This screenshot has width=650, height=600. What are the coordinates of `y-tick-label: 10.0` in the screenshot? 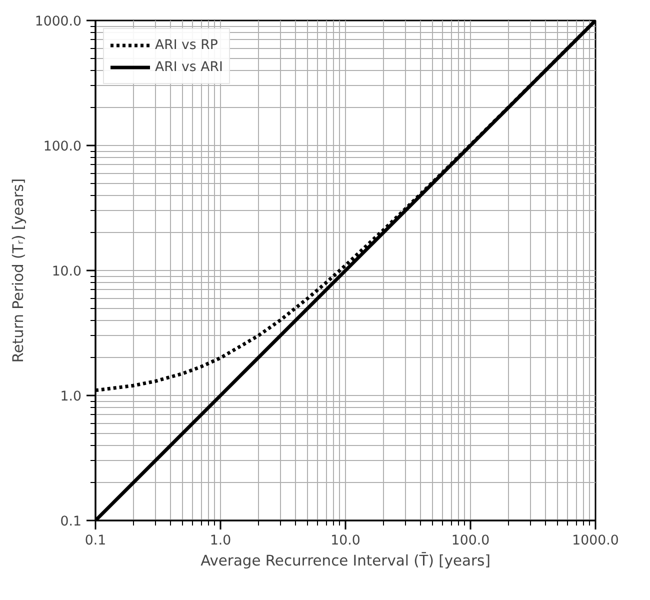 It's located at (67, 272).